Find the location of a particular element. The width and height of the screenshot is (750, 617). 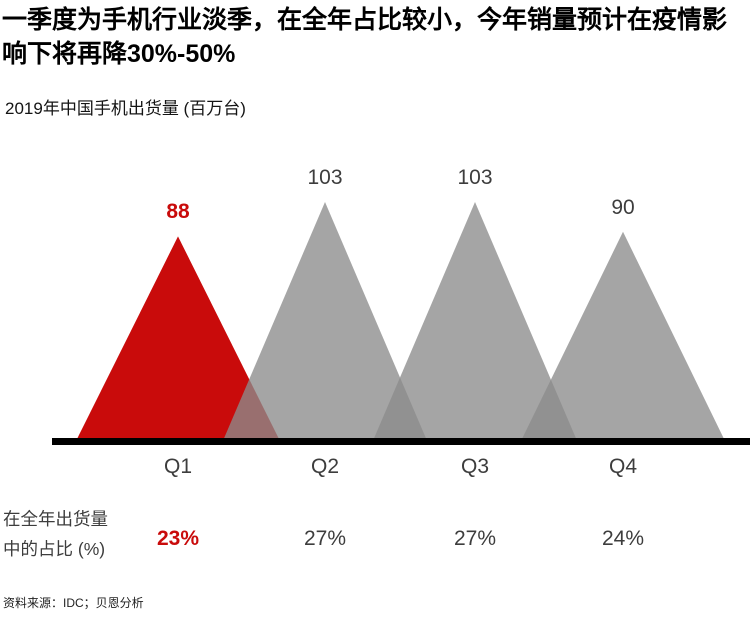

axis-label-q2: Q2 is located at coordinates (324, 466).